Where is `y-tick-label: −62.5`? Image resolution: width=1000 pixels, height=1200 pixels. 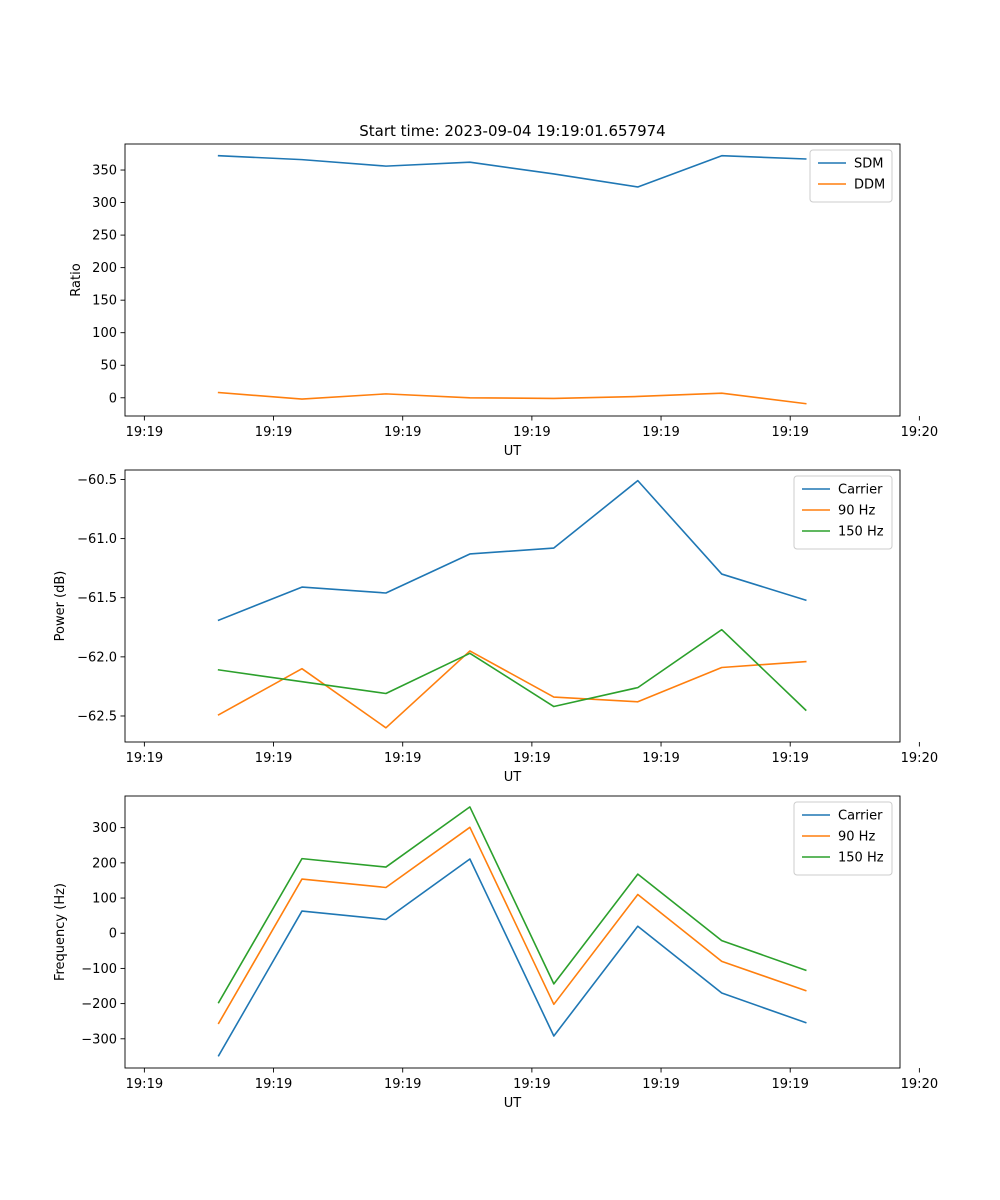 y-tick-label: −62.5 is located at coordinates (97, 716).